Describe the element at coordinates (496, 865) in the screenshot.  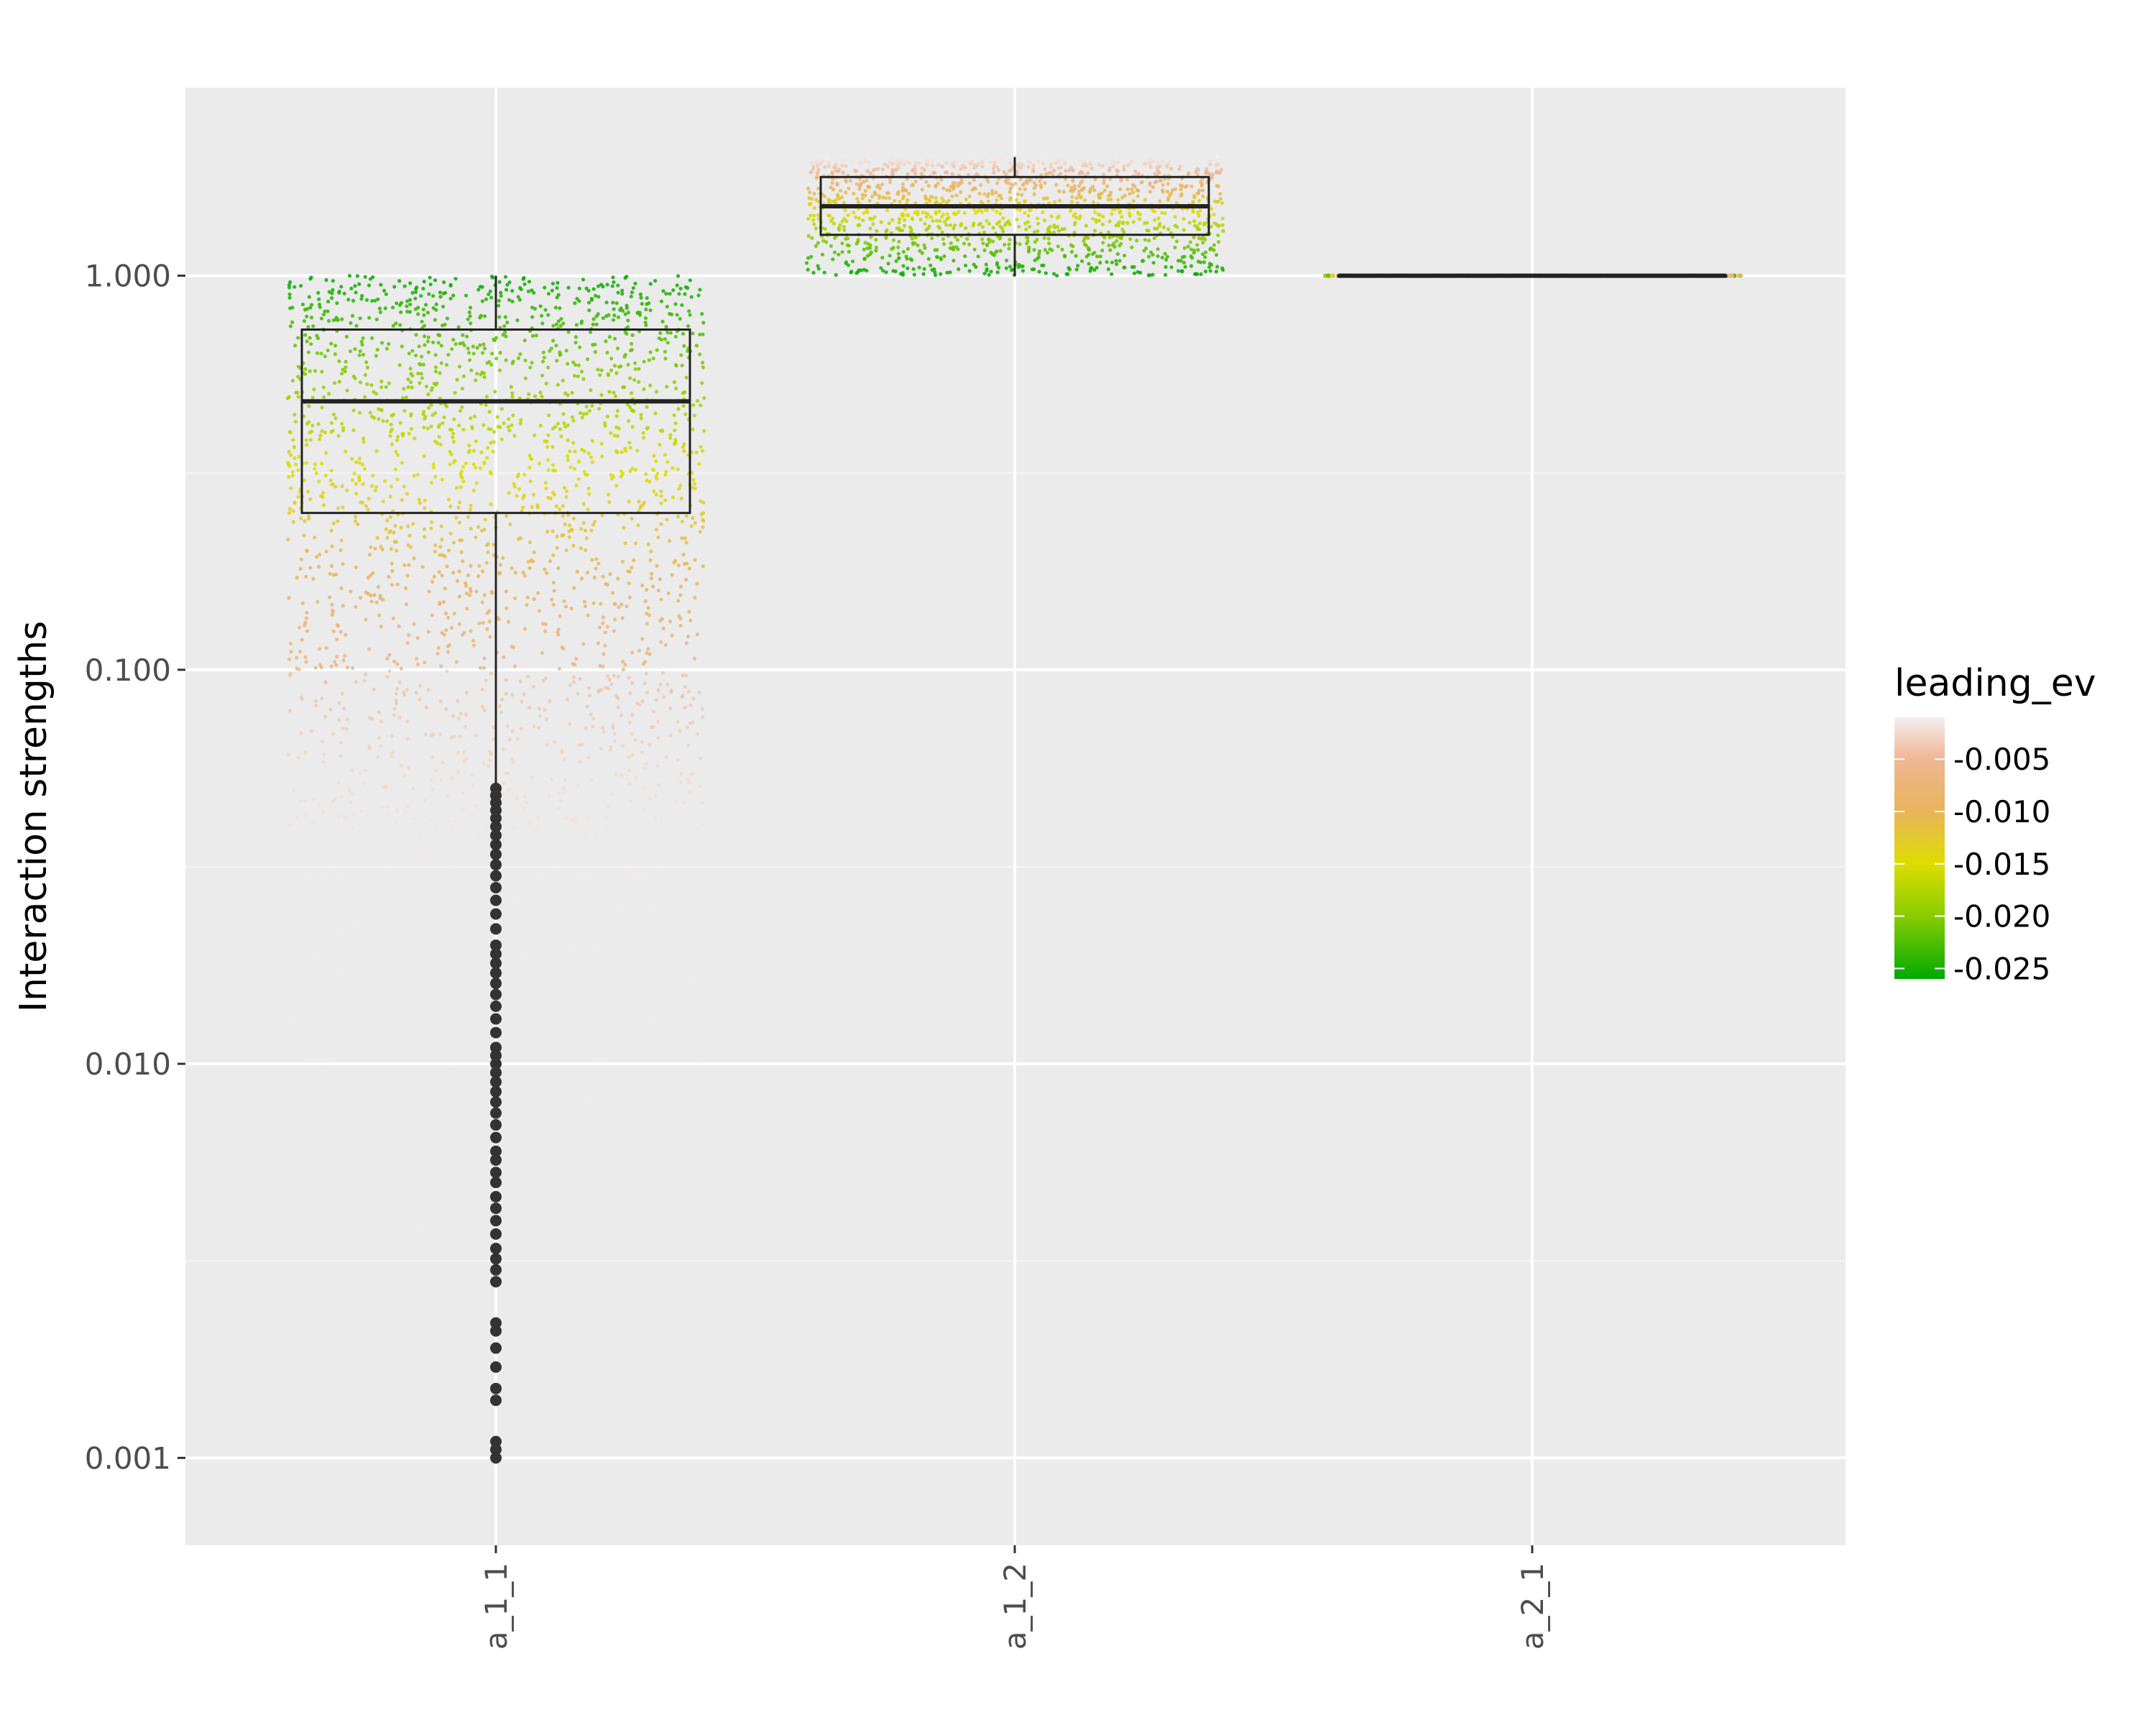
I see `outlier-point` at that location.